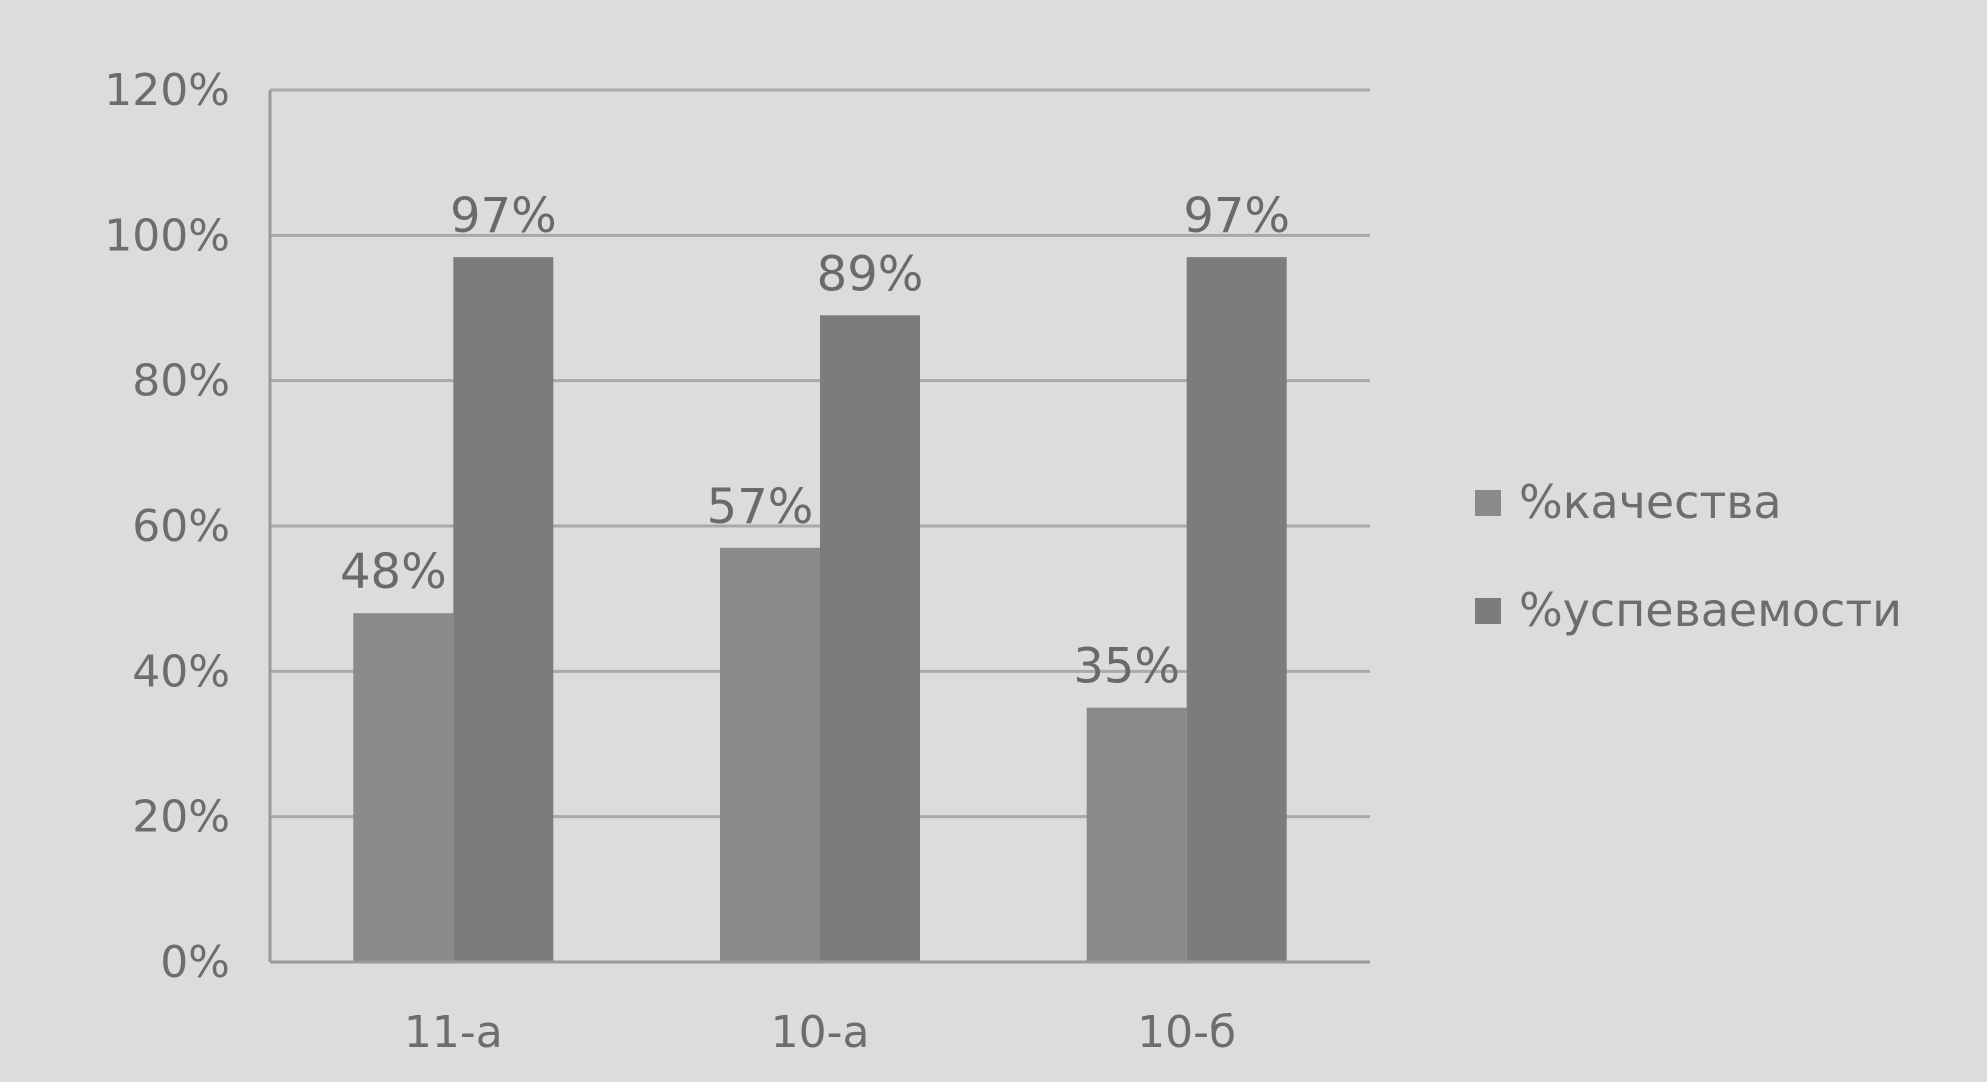 The image size is (1987, 1082). What do you see at coordinates (167, 235) in the screenshot?
I see `y-tick-label: 100%` at bounding box center [167, 235].